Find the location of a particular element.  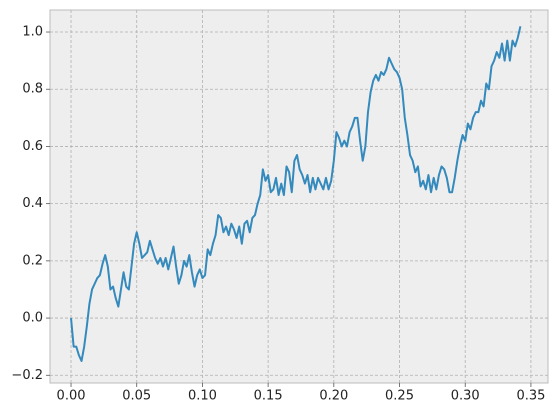

y-tick-label: 0.4 is located at coordinates (32, 203).